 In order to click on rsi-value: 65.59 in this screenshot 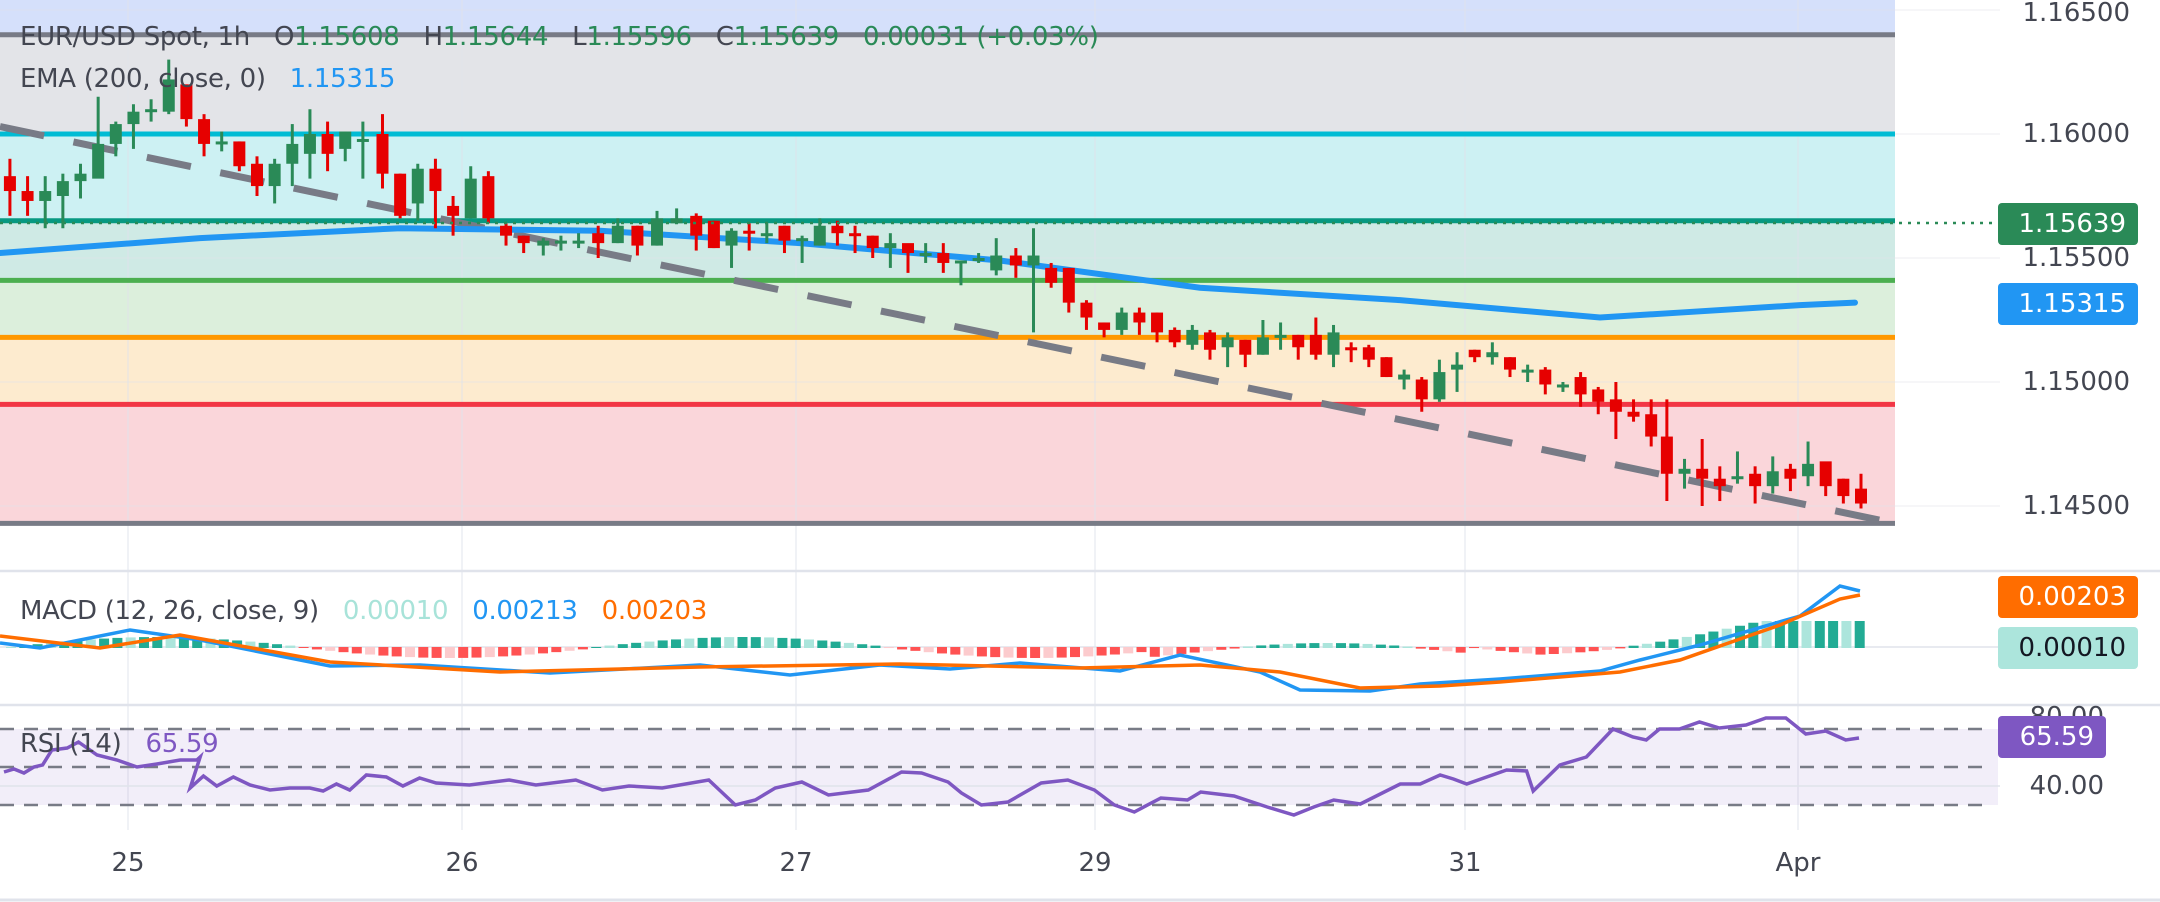, I will do `click(182, 744)`.